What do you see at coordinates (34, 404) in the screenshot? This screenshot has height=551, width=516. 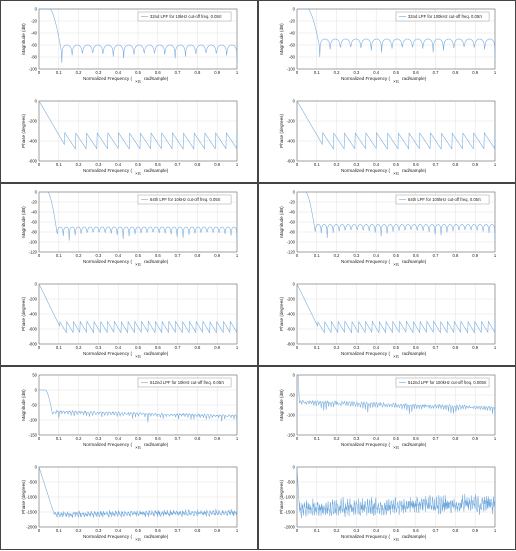 I see `y-tick-label: -50` at bounding box center [34, 404].